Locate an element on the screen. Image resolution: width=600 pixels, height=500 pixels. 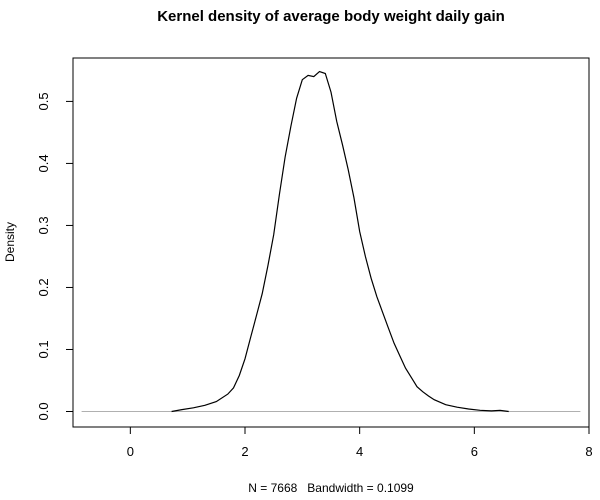
y-tick-label: 0.4 is located at coordinates (43, 163).